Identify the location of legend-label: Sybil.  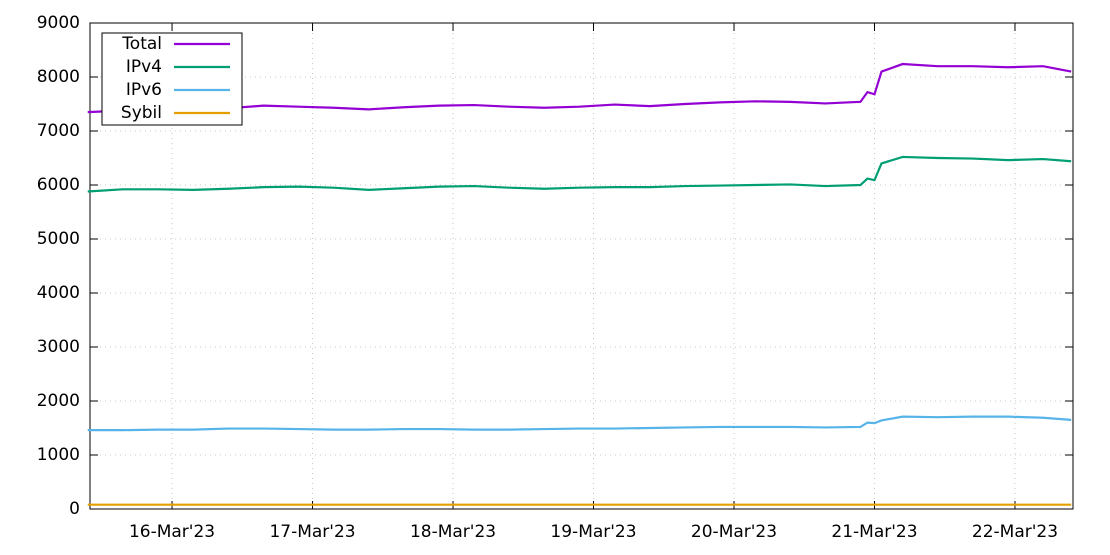
(141, 113).